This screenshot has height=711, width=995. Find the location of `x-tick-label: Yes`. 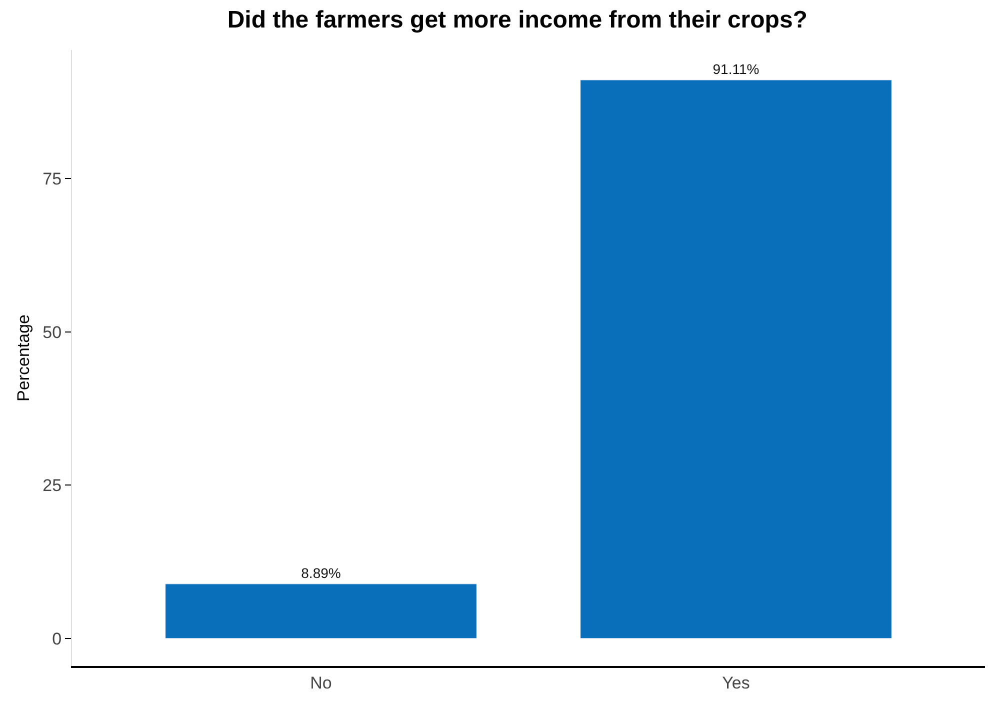

x-tick-label: Yes is located at coordinates (736, 682).